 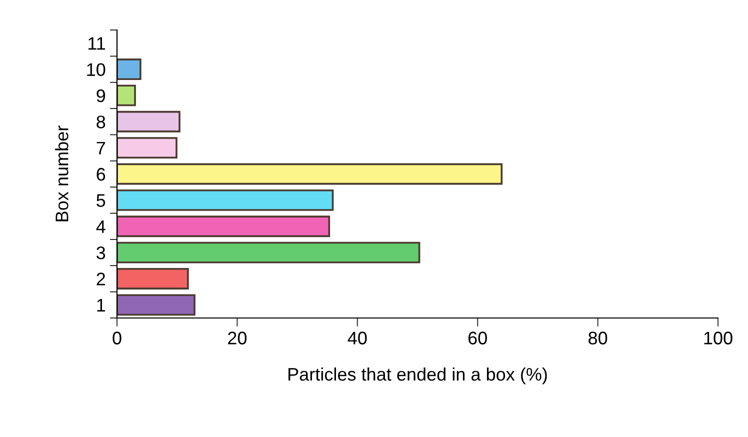 What do you see at coordinates (100, 148) in the screenshot?
I see `y-tick-label: 7` at bounding box center [100, 148].